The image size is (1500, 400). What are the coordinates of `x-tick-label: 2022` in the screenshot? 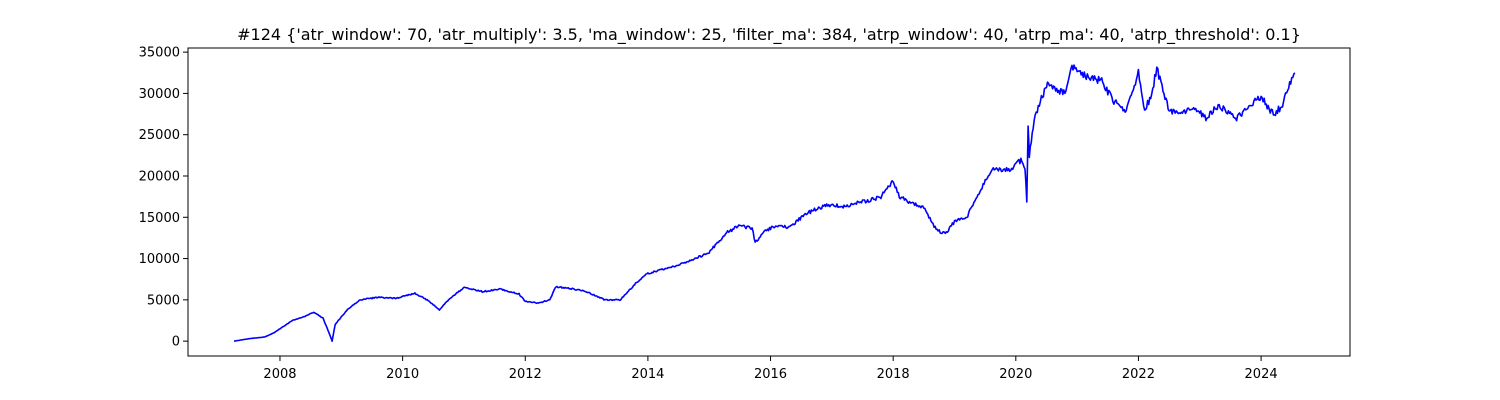 It's located at (1138, 374).